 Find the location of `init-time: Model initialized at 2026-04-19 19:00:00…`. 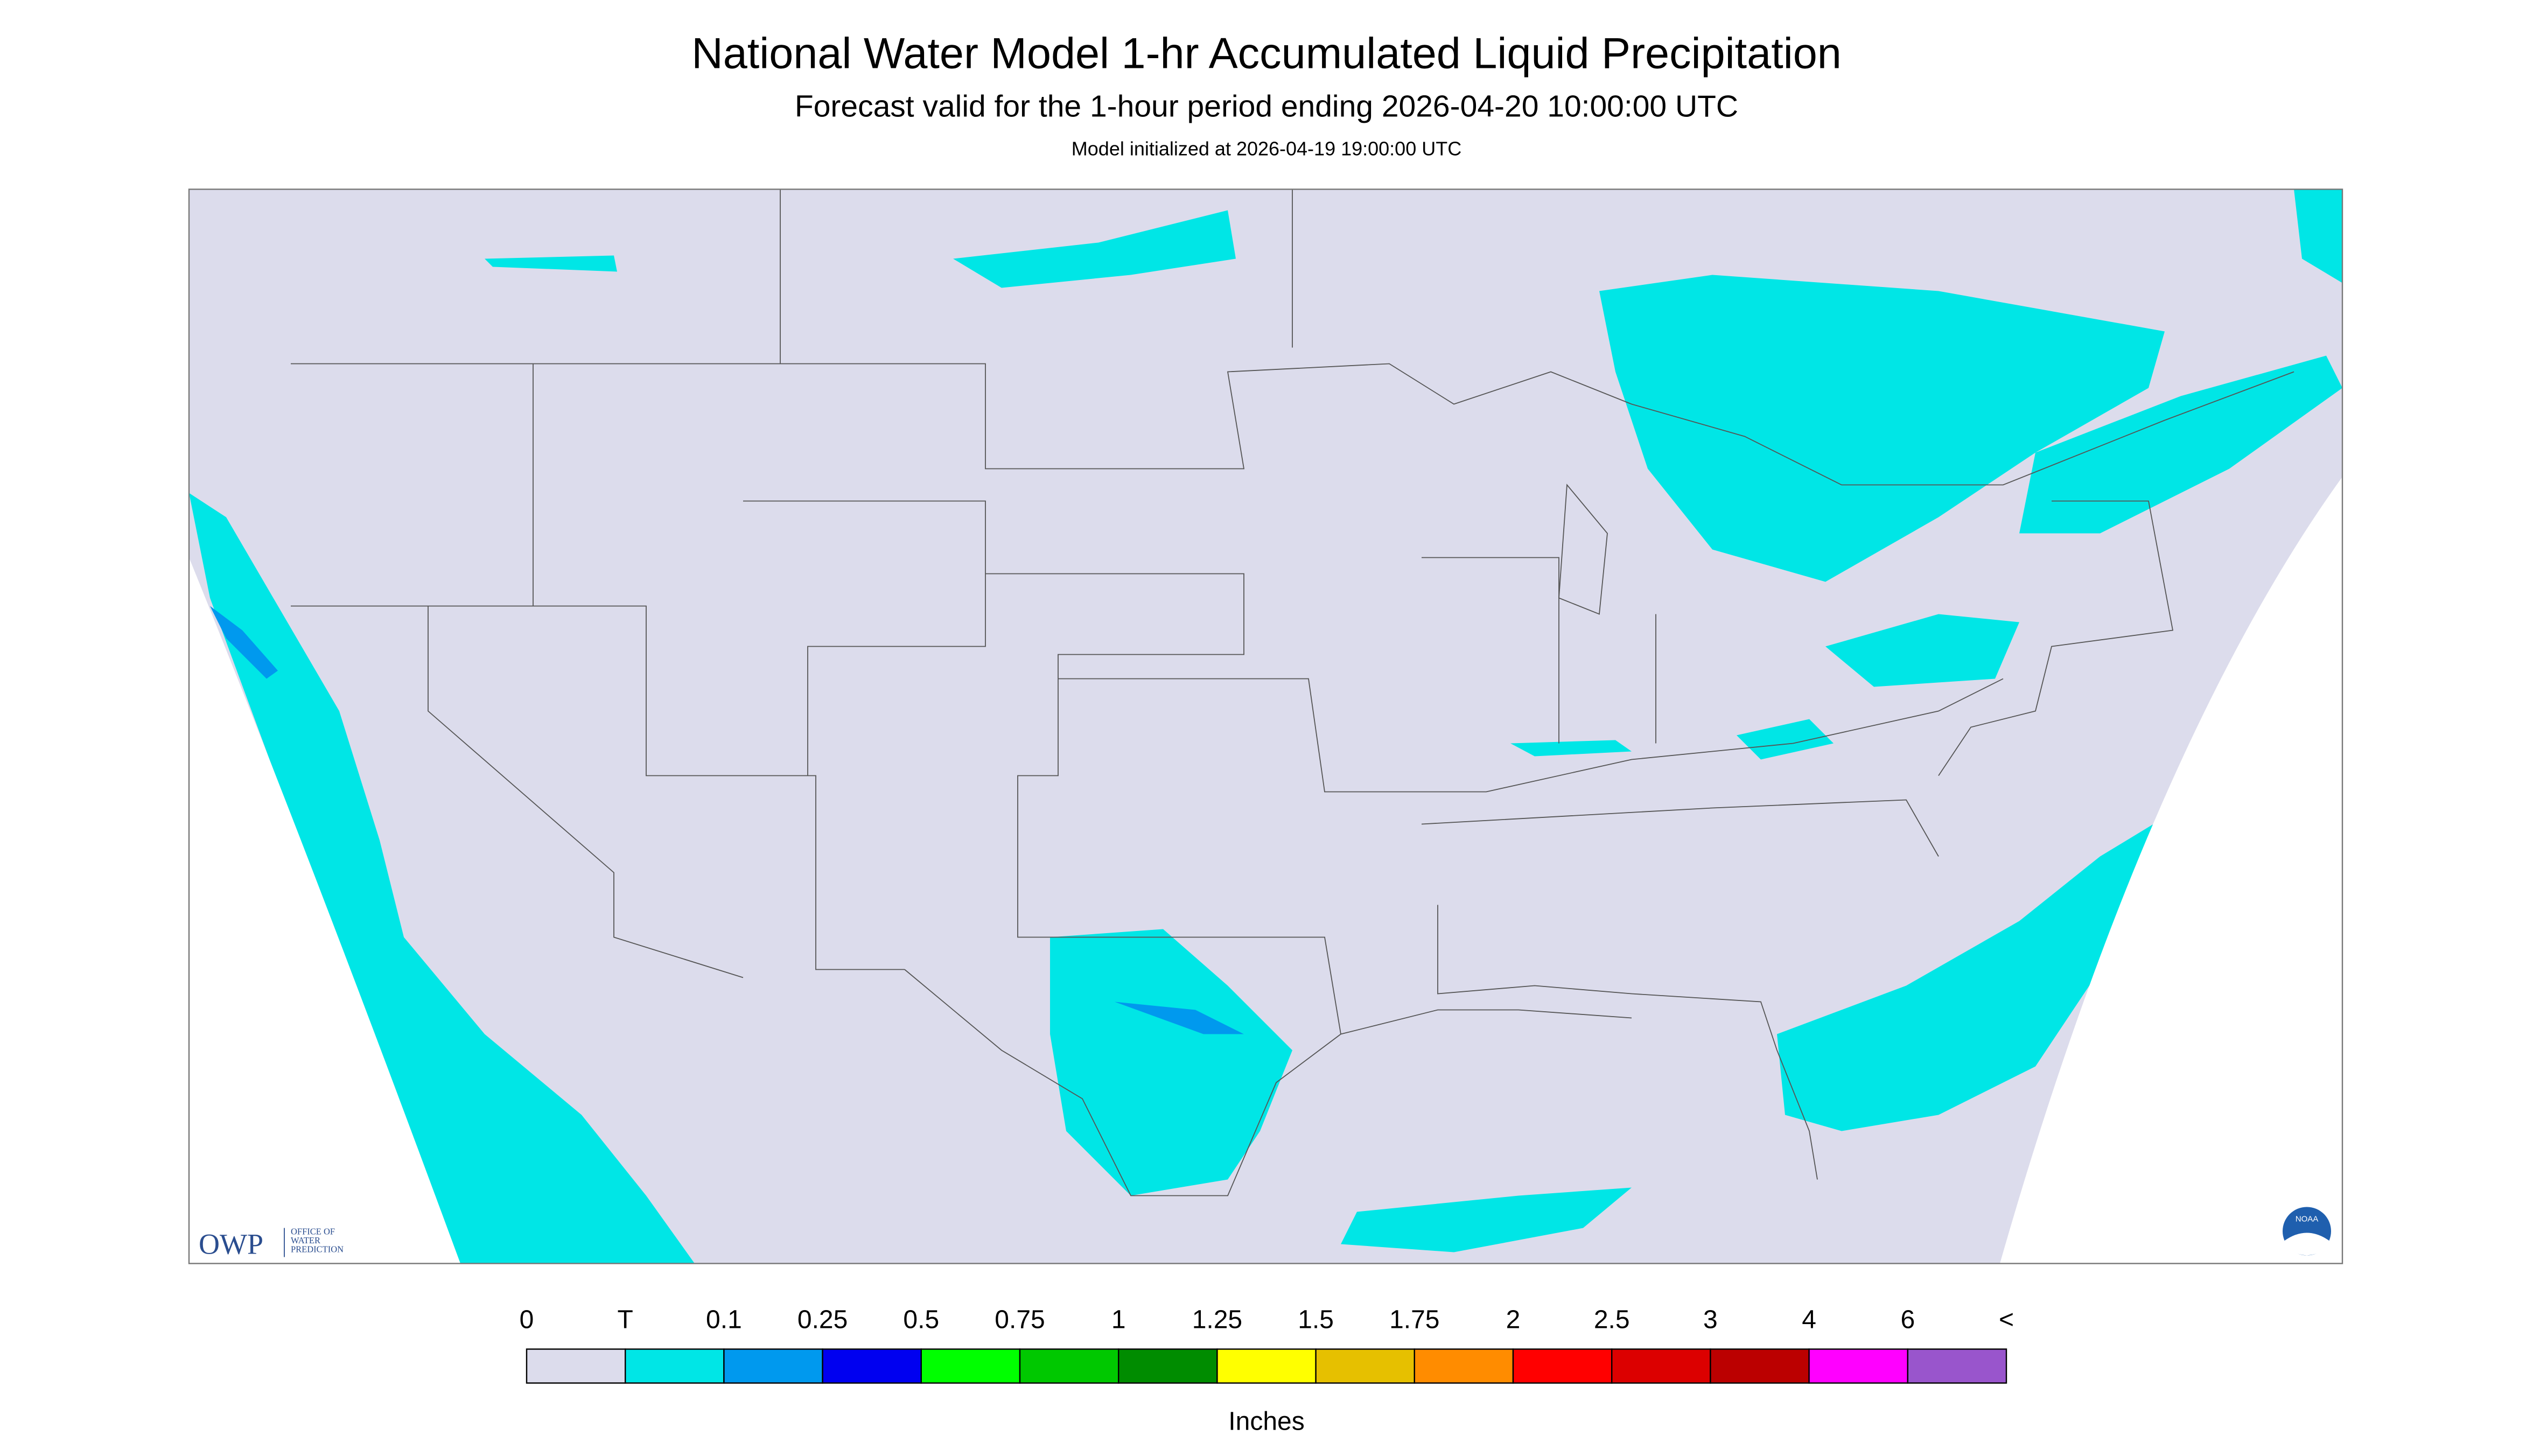

init-time: Model initialized at 2026-04-19 19:00:00… is located at coordinates (1266, 149).